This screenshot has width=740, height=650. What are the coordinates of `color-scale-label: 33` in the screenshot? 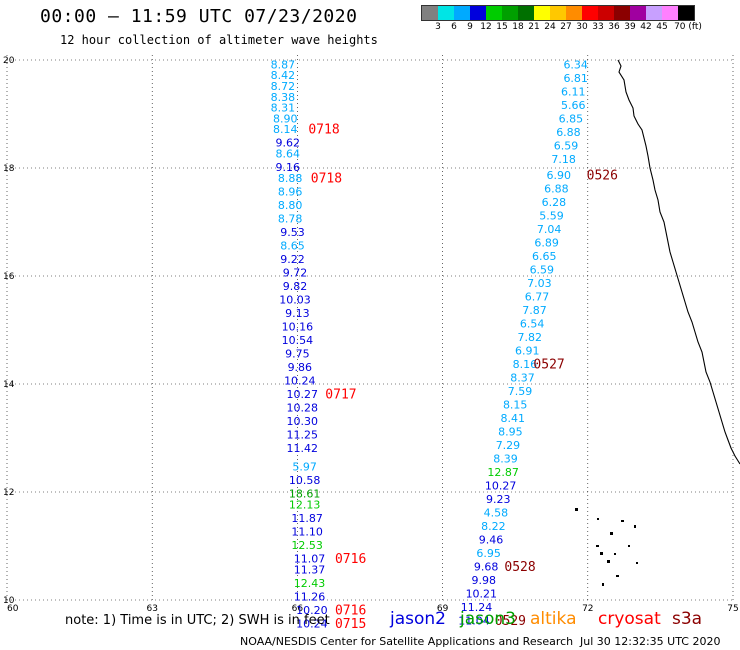 It's located at (598, 27).